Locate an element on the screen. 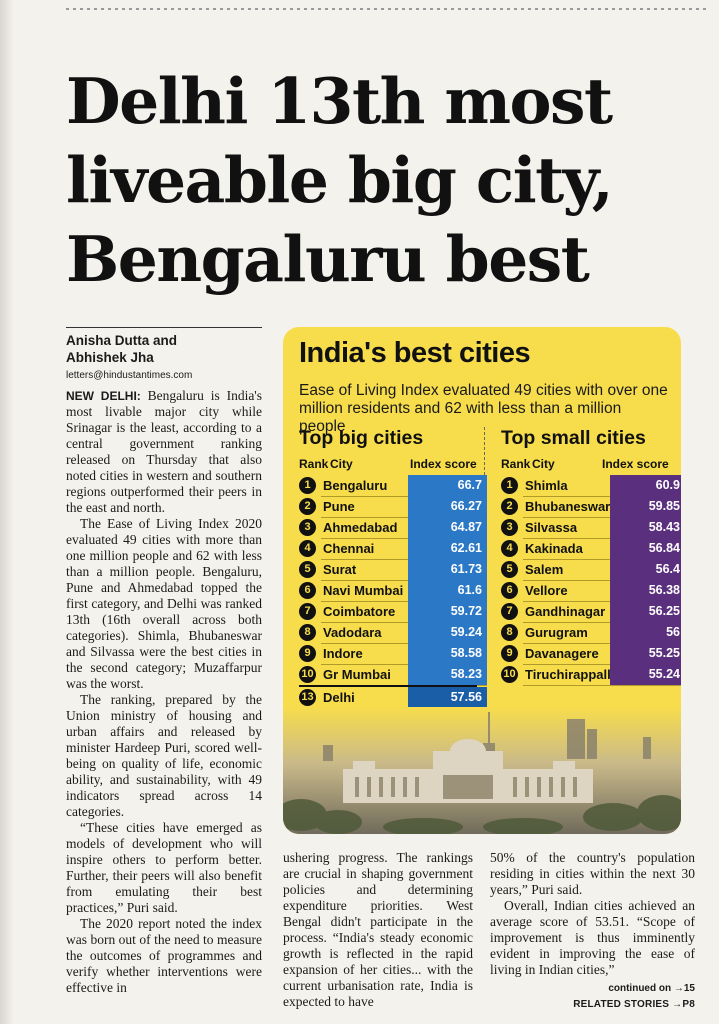 The width and height of the screenshot is (719, 1024). score-value: 55.25 is located at coordinates (645, 653).